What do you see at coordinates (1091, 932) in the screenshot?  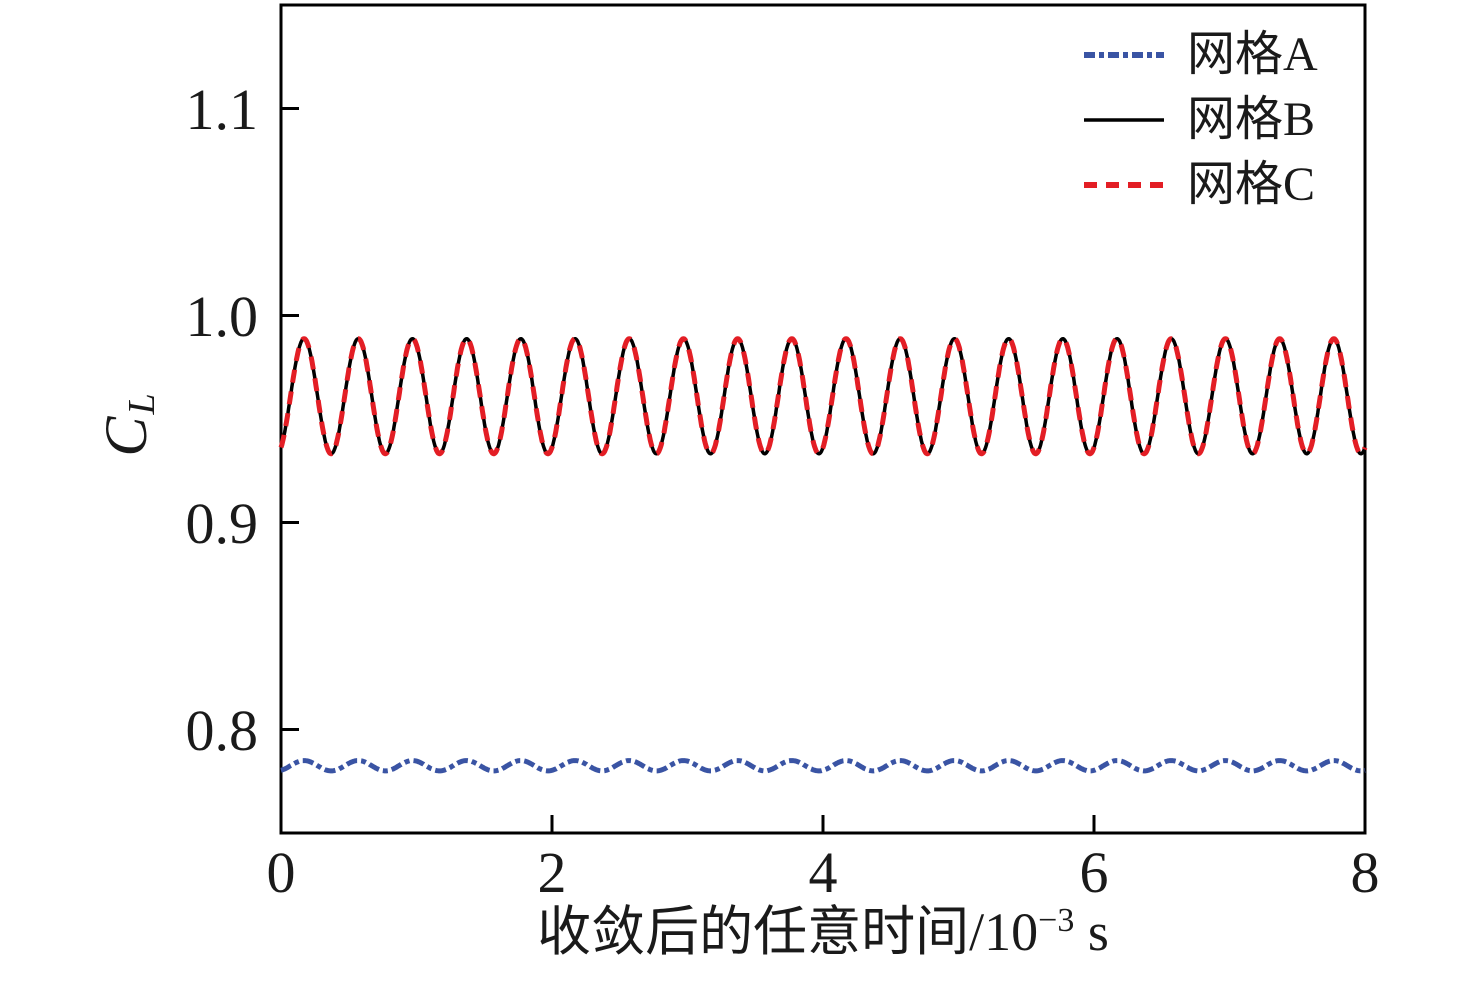 I see `x-axis-label-unit: s` at bounding box center [1091, 932].